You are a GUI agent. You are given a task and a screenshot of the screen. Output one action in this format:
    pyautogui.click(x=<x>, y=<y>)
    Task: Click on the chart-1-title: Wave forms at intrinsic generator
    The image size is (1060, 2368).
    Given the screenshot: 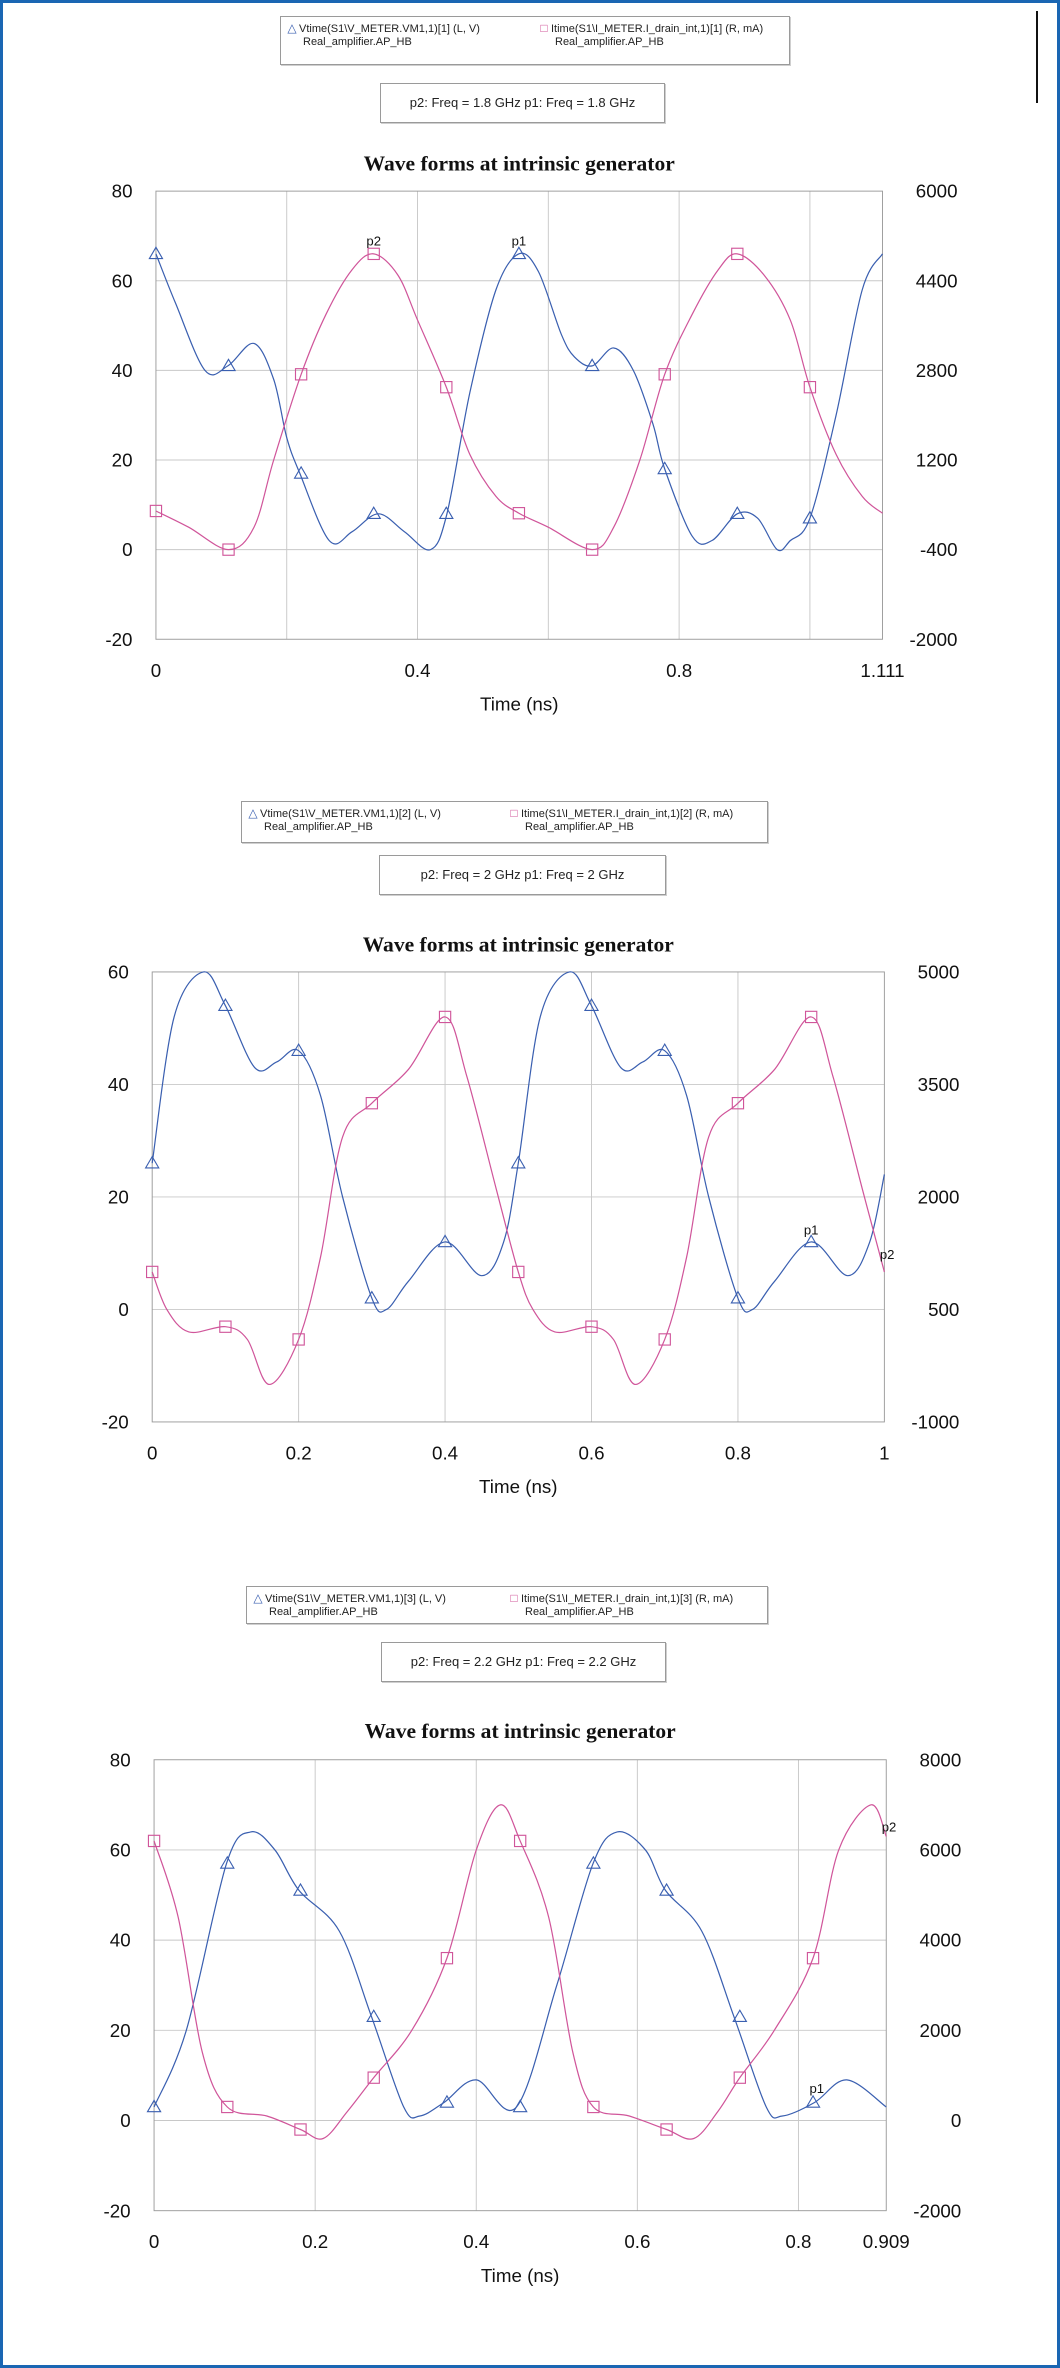 What is the action you would take?
    pyautogui.click(x=520, y=164)
    